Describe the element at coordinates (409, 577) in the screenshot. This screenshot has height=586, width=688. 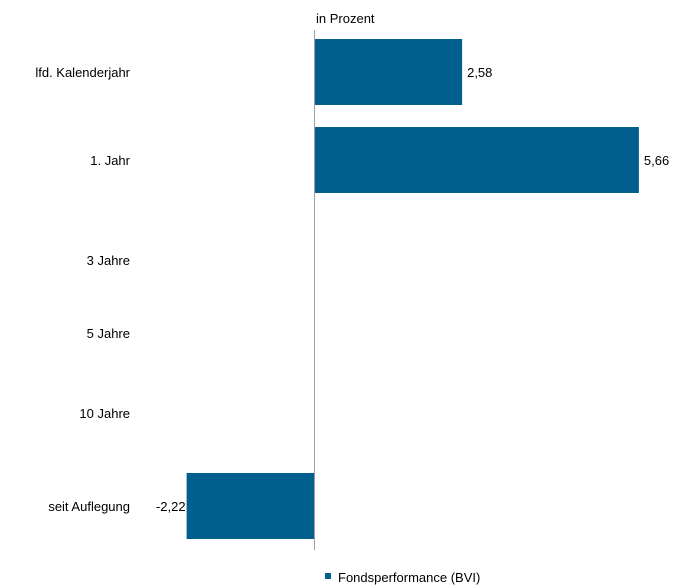
I see `legend-label: Fondsperformance (BVI)` at that location.